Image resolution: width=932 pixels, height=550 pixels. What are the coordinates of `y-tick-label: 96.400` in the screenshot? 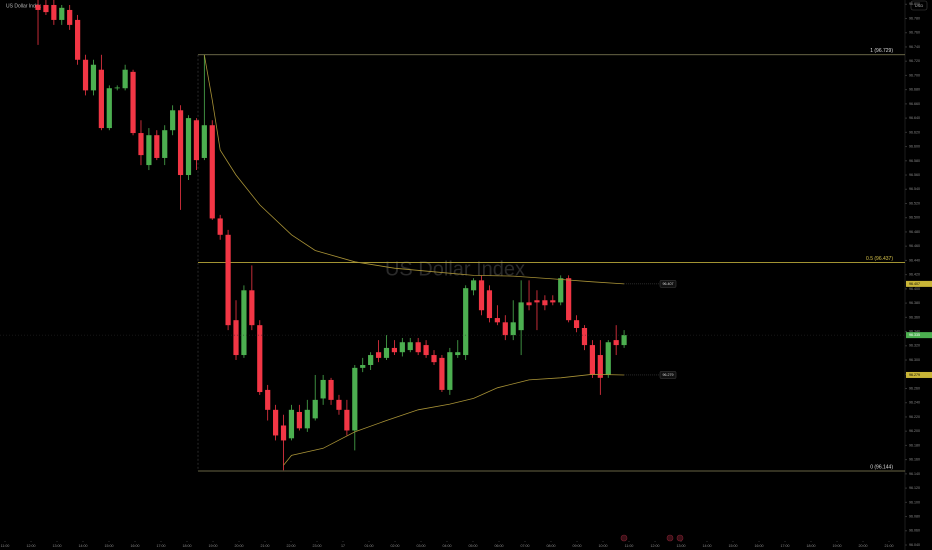 It's located at (914, 289).